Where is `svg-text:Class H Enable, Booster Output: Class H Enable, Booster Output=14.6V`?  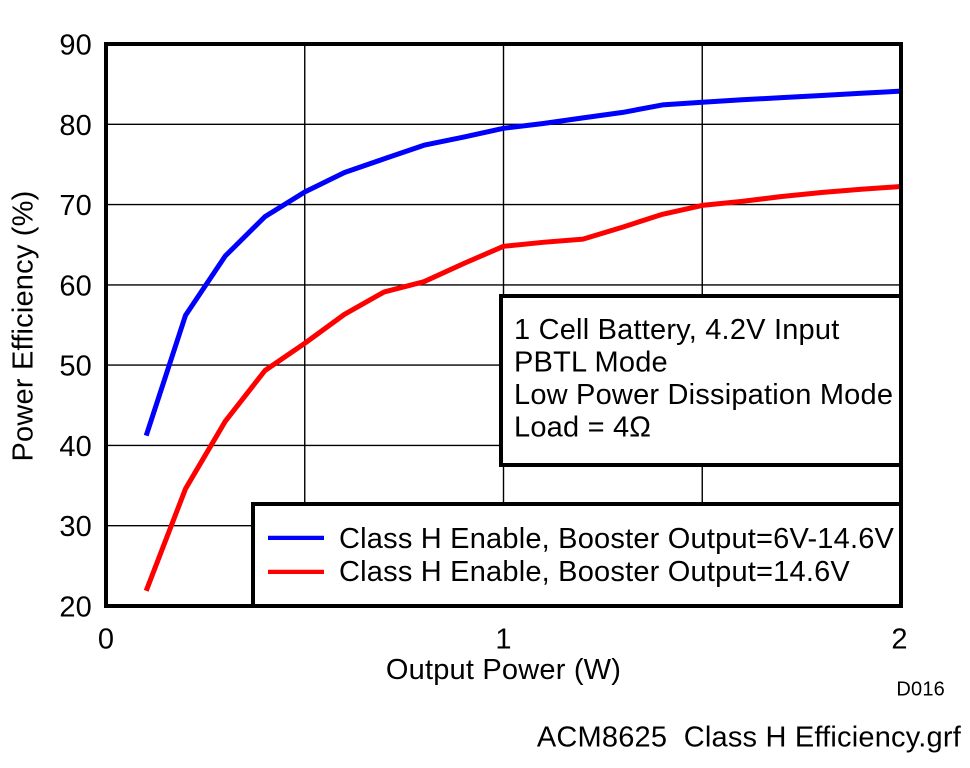 svg-text:Class H Enable, Booster Output: Class H Enable, Booster Output=14.6V is located at coordinates (594, 572).